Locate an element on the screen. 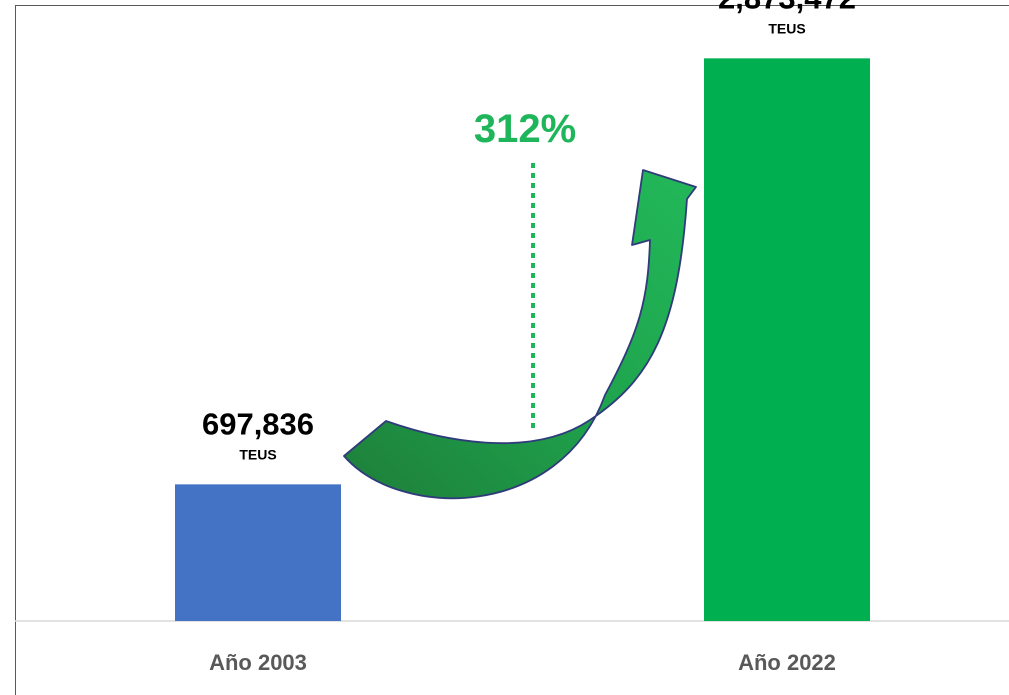 The width and height of the screenshot is (1009, 695). data-label-value-1: 697,836 is located at coordinates (258, 423).